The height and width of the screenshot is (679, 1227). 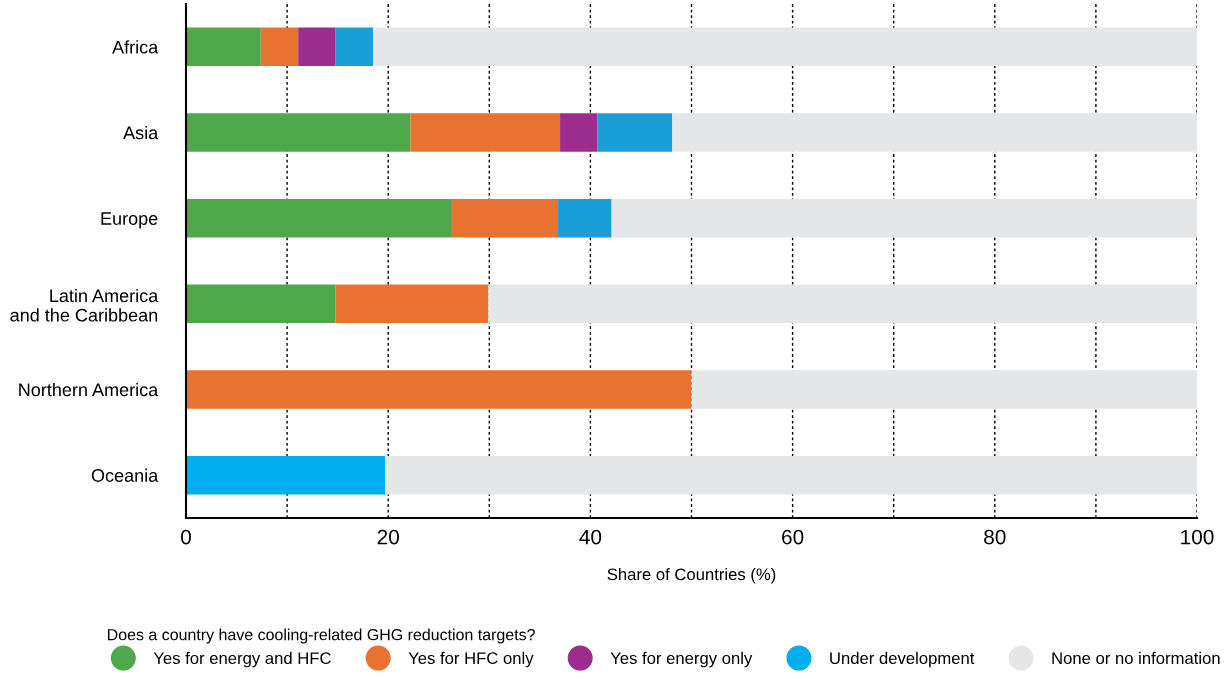 I want to click on legend-label: Yes for HFC only, so click(x=471, y=659).